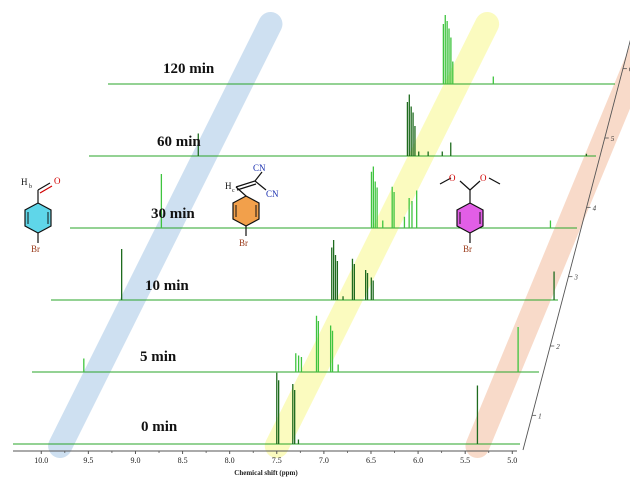 The width and height of the screenshot is (630, 477). What do you see at coordinates (41, 215) in the screenshot?
I see `structure-bromobenzaldehyde: H b O Br` at bounding box center [41, 215].